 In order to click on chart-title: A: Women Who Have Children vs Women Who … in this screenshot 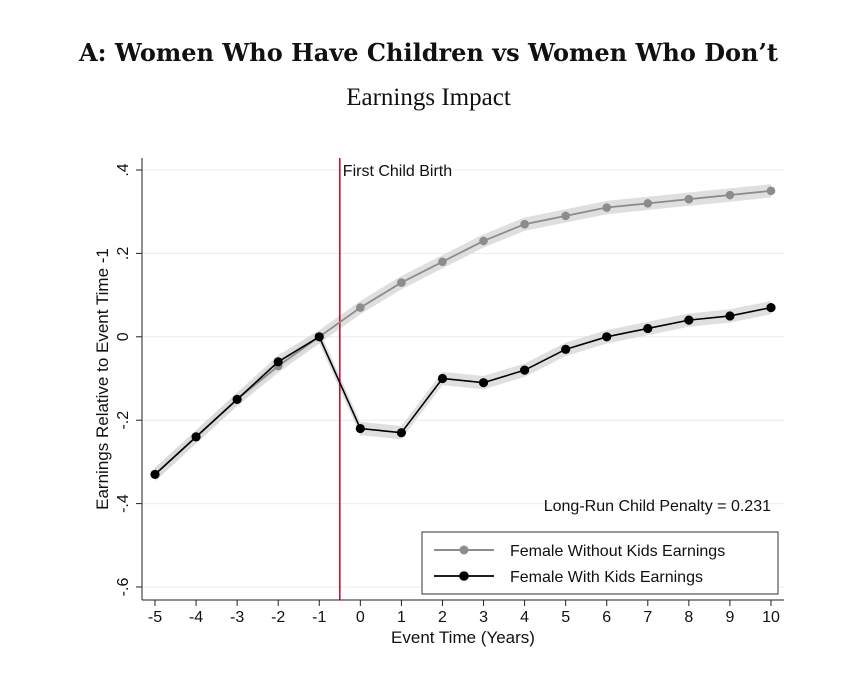, I will do `click(428, 52)`.